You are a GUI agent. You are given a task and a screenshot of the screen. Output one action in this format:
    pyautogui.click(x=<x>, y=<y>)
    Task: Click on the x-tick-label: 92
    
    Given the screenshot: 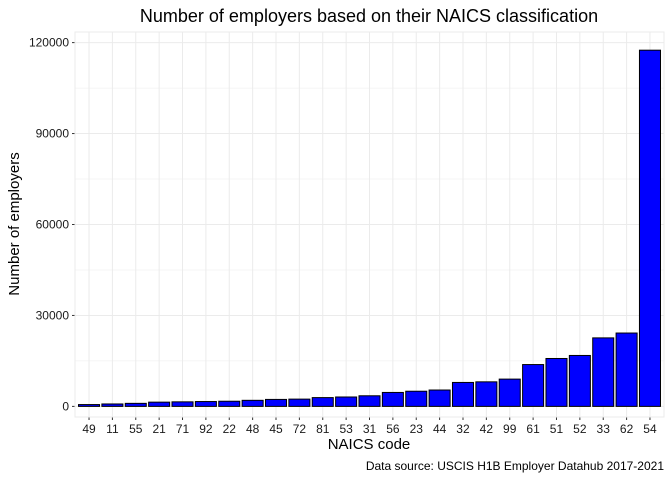 What is the action you would take?
    pyautogui.click(x=206, y=429)
    